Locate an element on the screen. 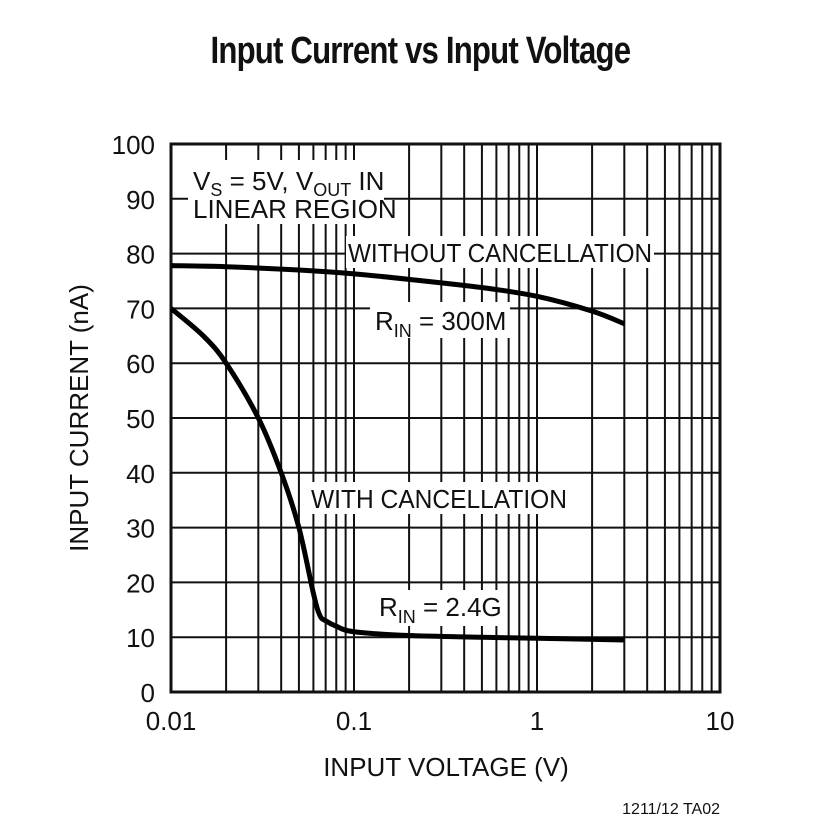 This screenshot has width=830, height=840. rin-without-label: RIN = 300M is located at coordinates (440, 323).